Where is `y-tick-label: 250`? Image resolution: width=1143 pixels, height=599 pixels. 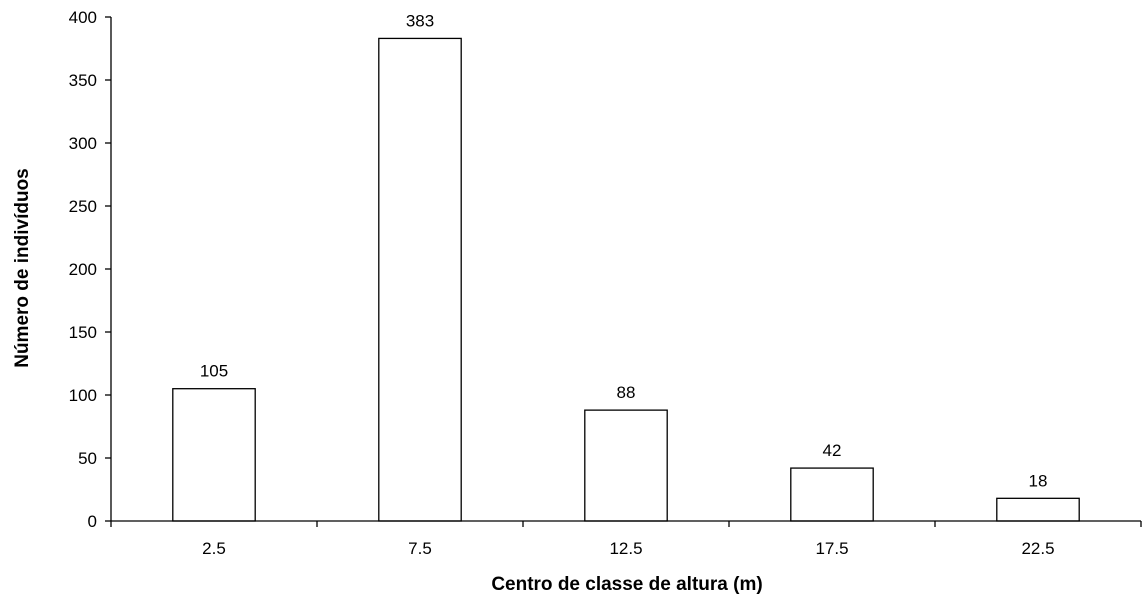
y-tick-label: 250 is located at coordinates (83, 206).